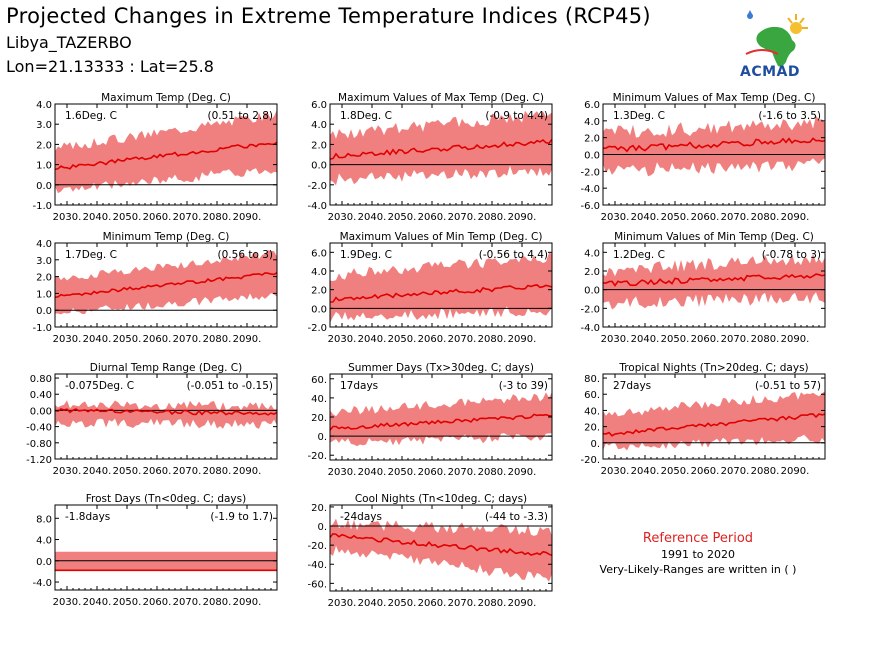 The height and width of the screenshot is (659, 879). What do you see at coordinates (639, 116) in the screenshot?
I see `change-value: 1.3Deg. C` at bounding box center [639, 116].